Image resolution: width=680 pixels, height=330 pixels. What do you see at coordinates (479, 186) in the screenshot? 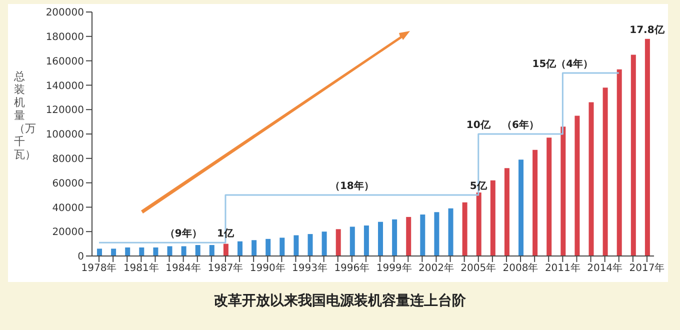
I see `annotation: 5亿` at bounding box center [479, 186].